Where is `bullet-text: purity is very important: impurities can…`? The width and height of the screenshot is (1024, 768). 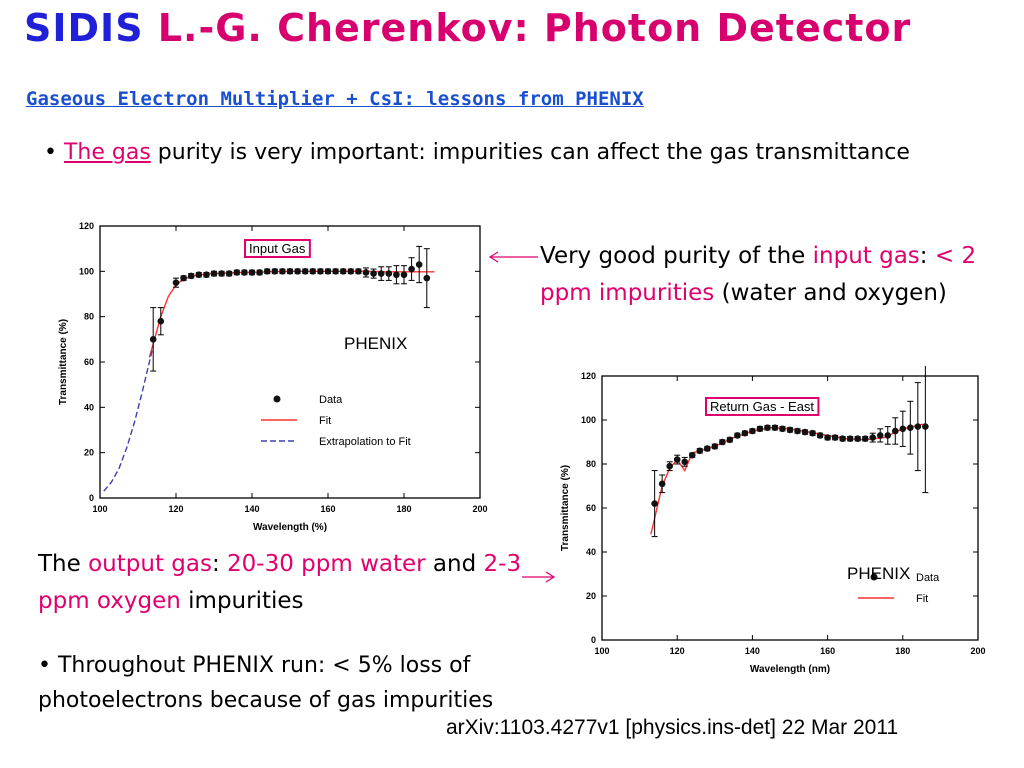
bullet-text: purity is very important: impurities can… is located at coordinates (530, 152).